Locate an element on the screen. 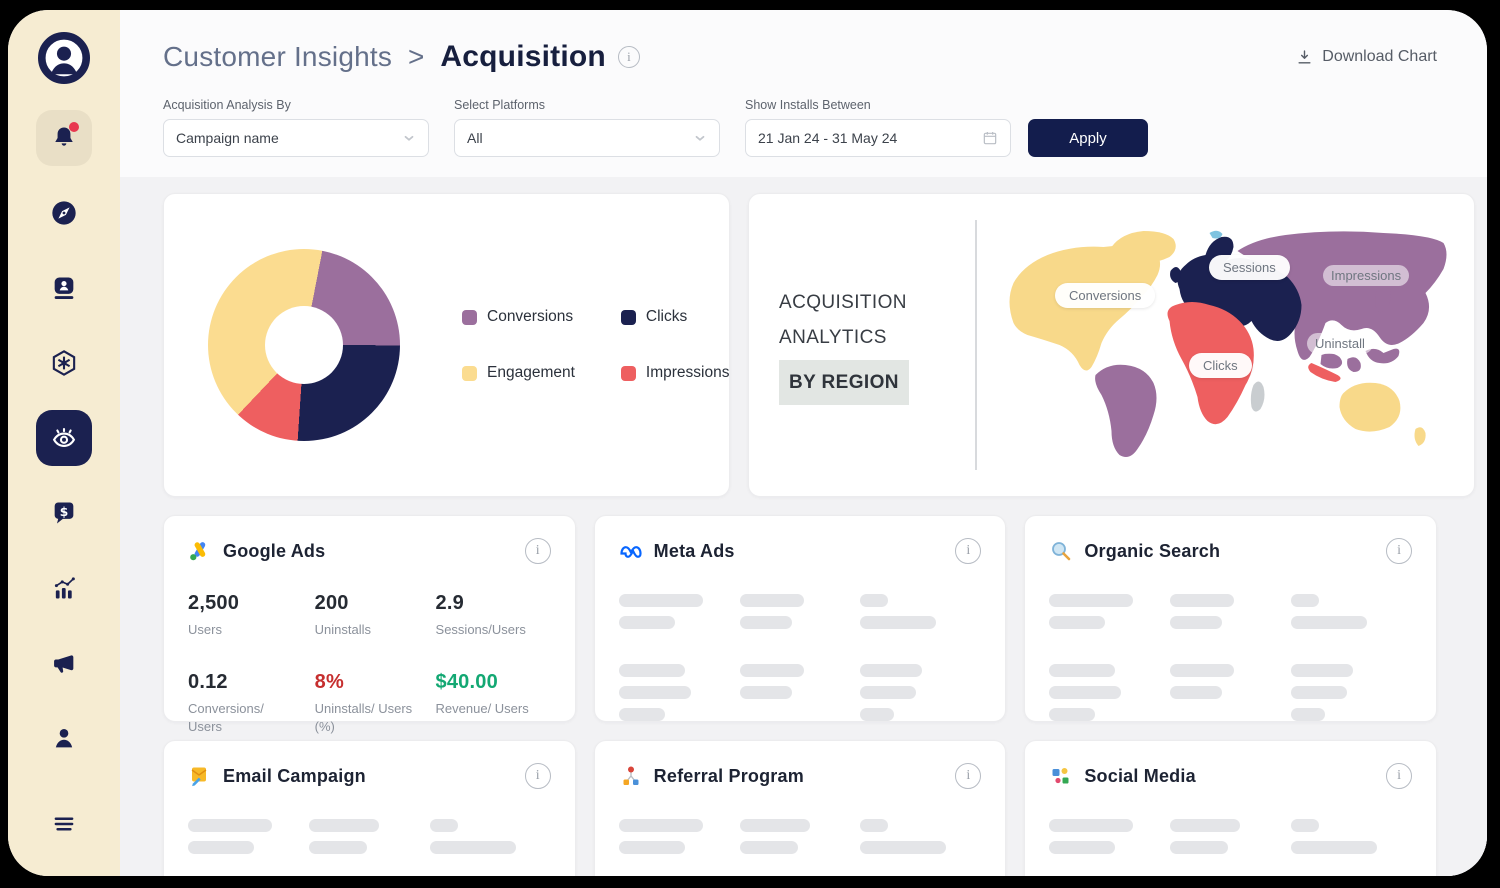  sidebar-item-campaigns is located at coordinates (64, 663).